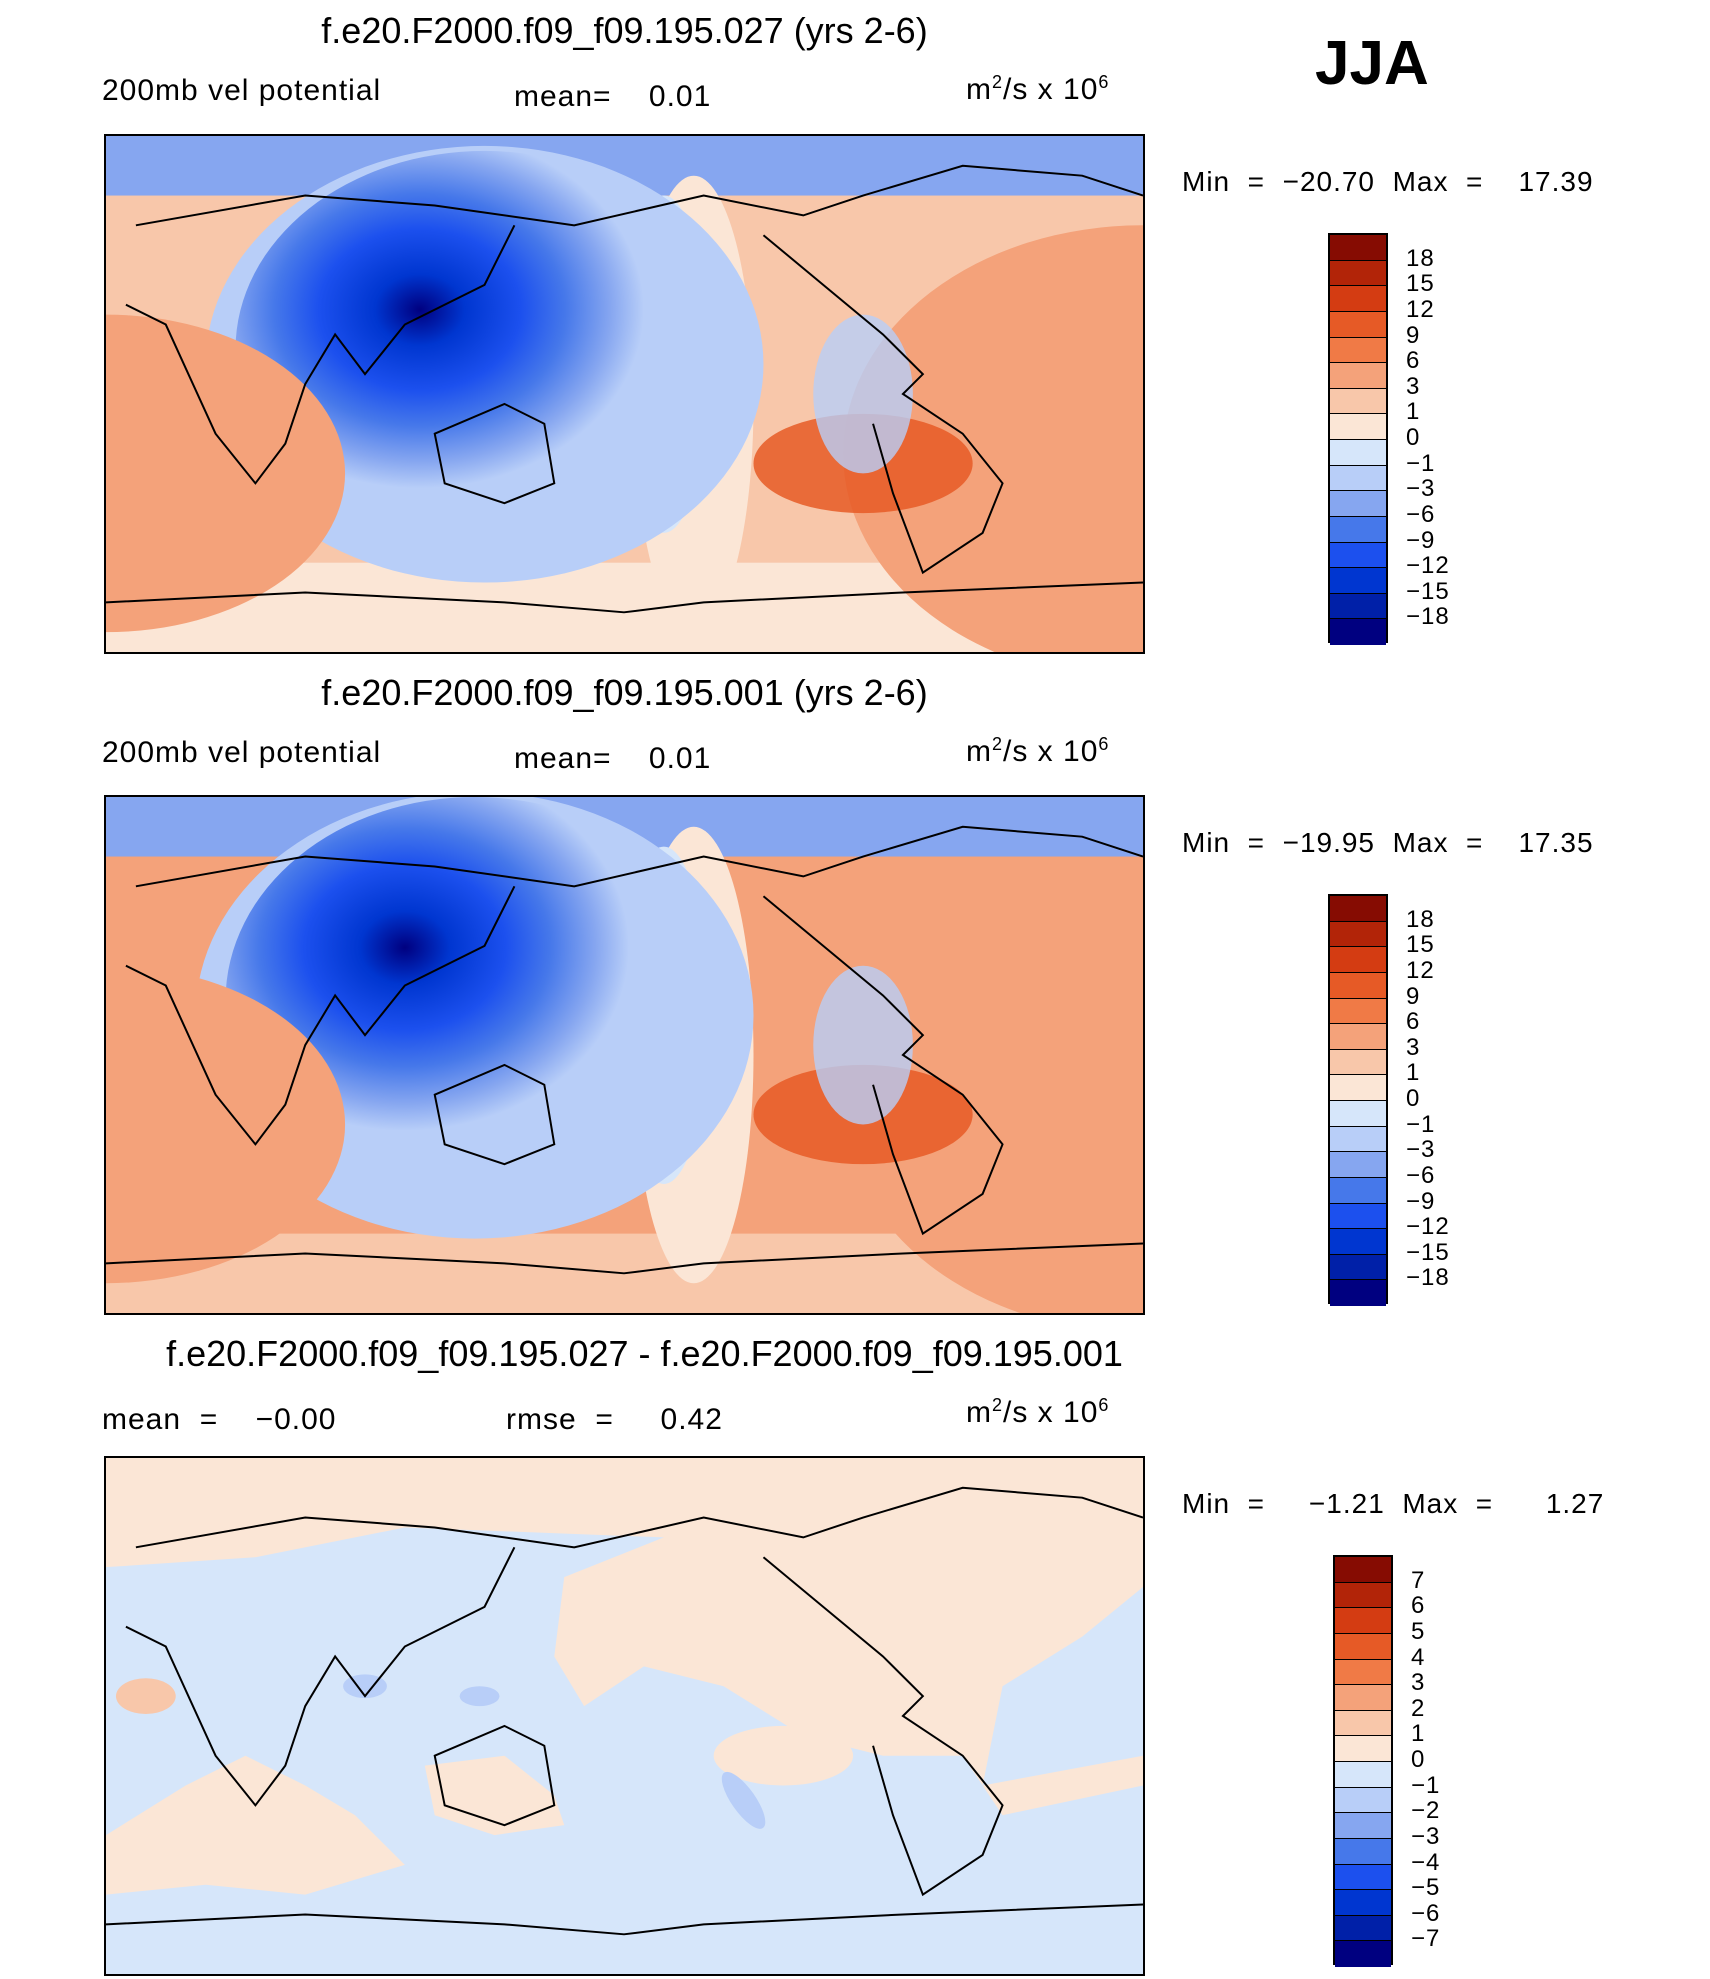 The height and width of the screenshot is (1979, 1710). What do you see at coordinates (1421, 540) in the screenshot?
I see `colorbar-tick-label: −9` at bounding box center [1421, 540].